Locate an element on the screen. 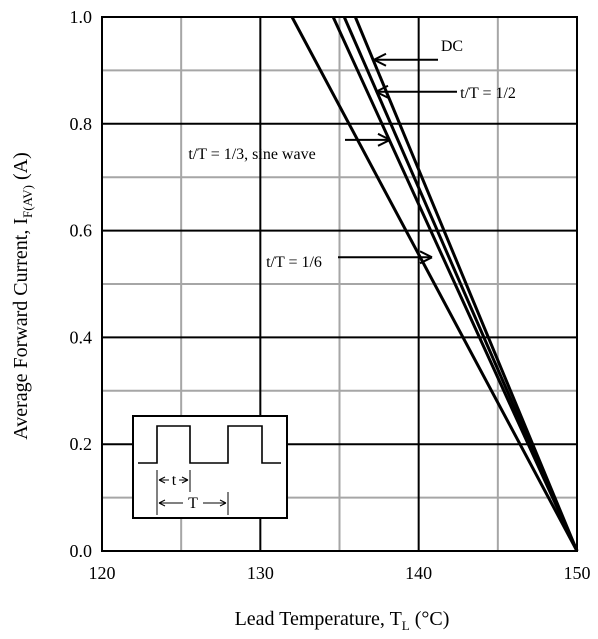 This screenshot has height=639, width=598. annotation-label: t/T = 1/3, sine wave is located at coordinates (251, 154).